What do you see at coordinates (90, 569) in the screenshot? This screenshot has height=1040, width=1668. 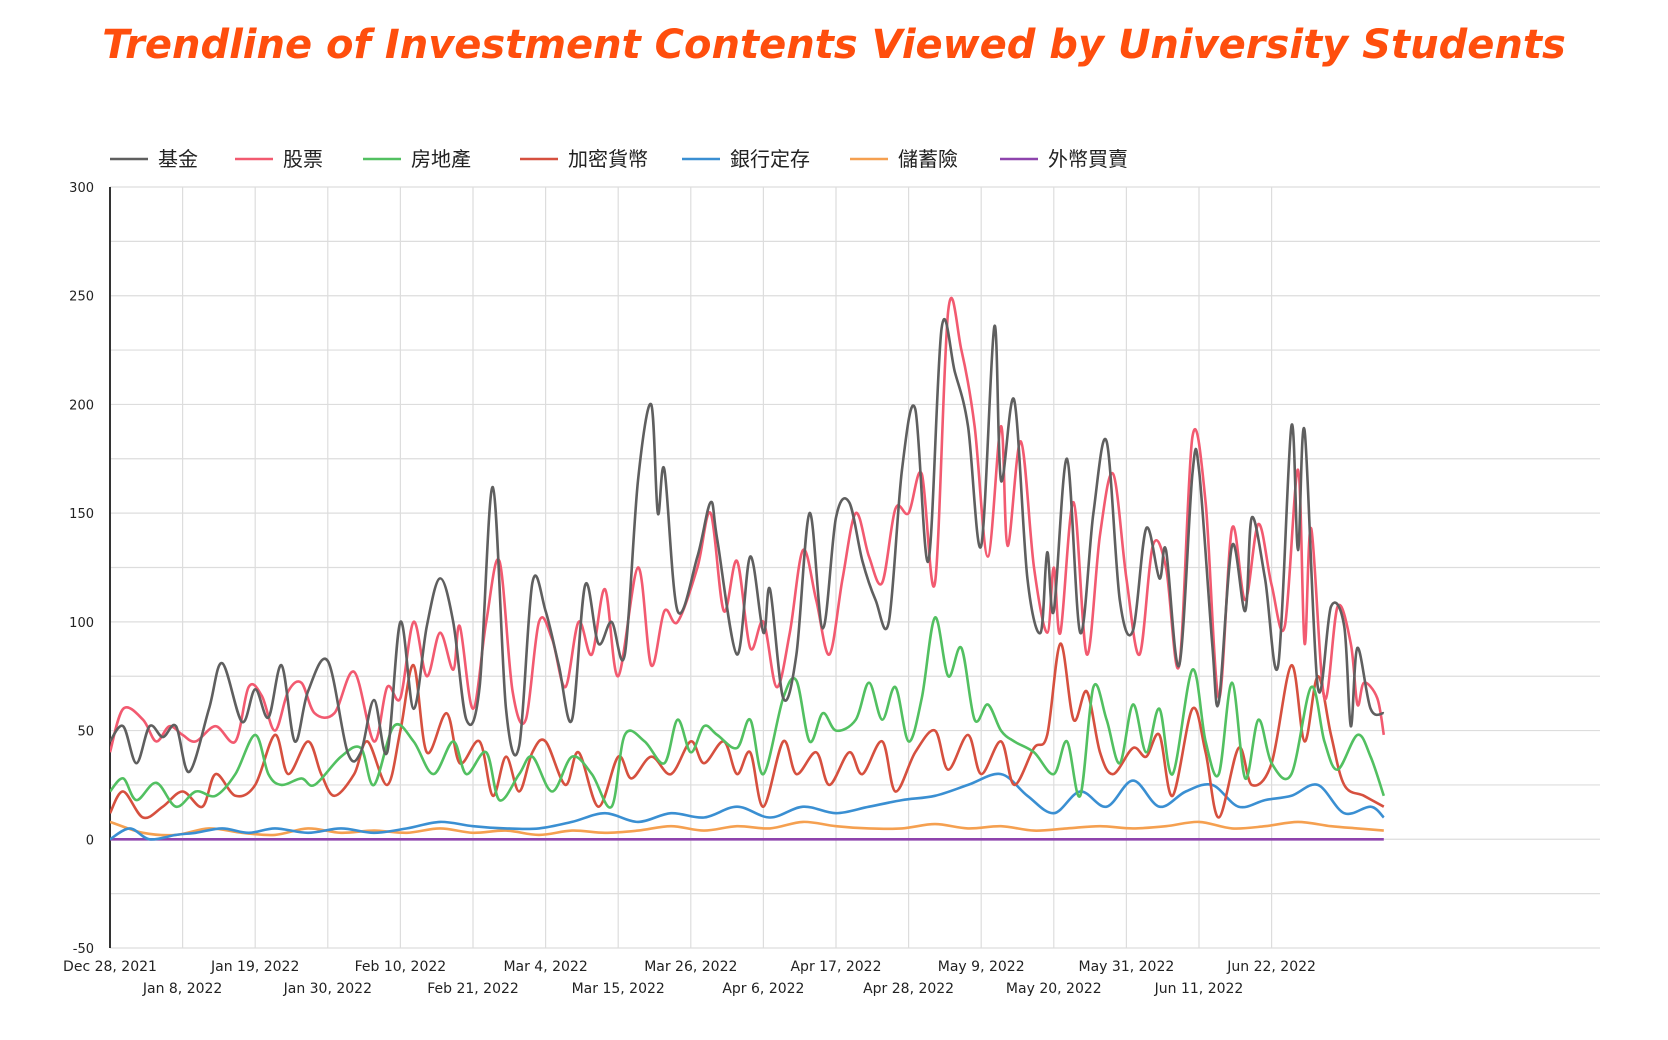 I see `y-axis: 300 250 200 150 100 50 0 -50` at bounding box center [90, 569].